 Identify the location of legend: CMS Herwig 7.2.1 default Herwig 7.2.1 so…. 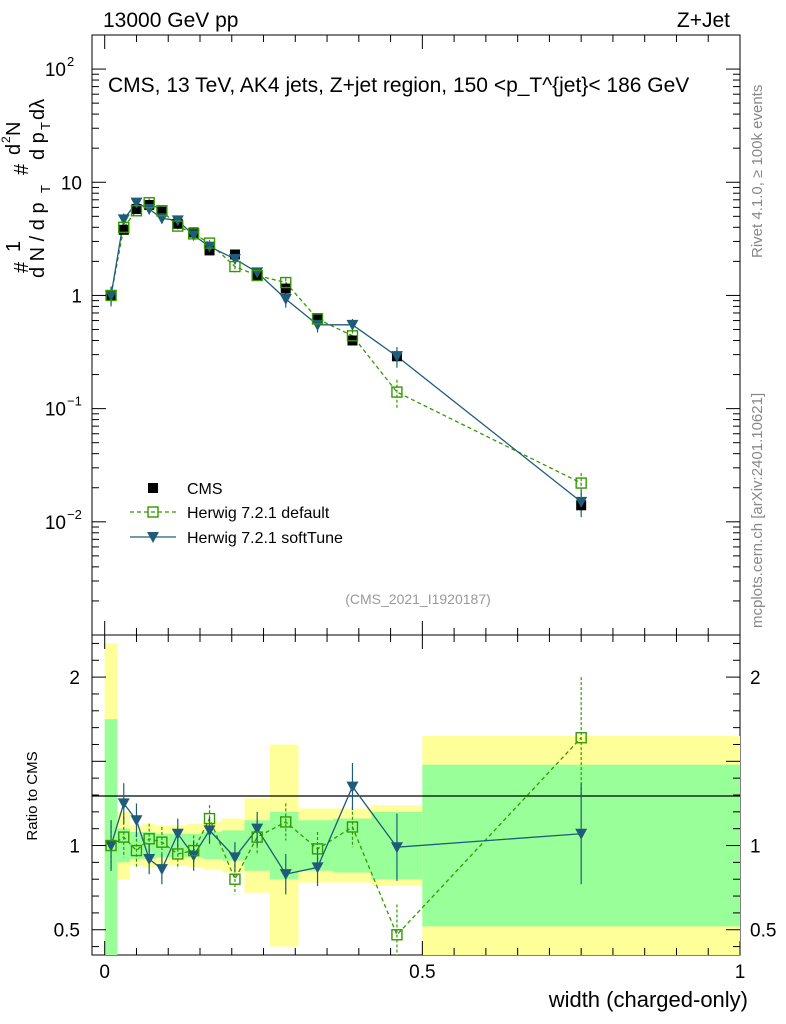
(236, 514).